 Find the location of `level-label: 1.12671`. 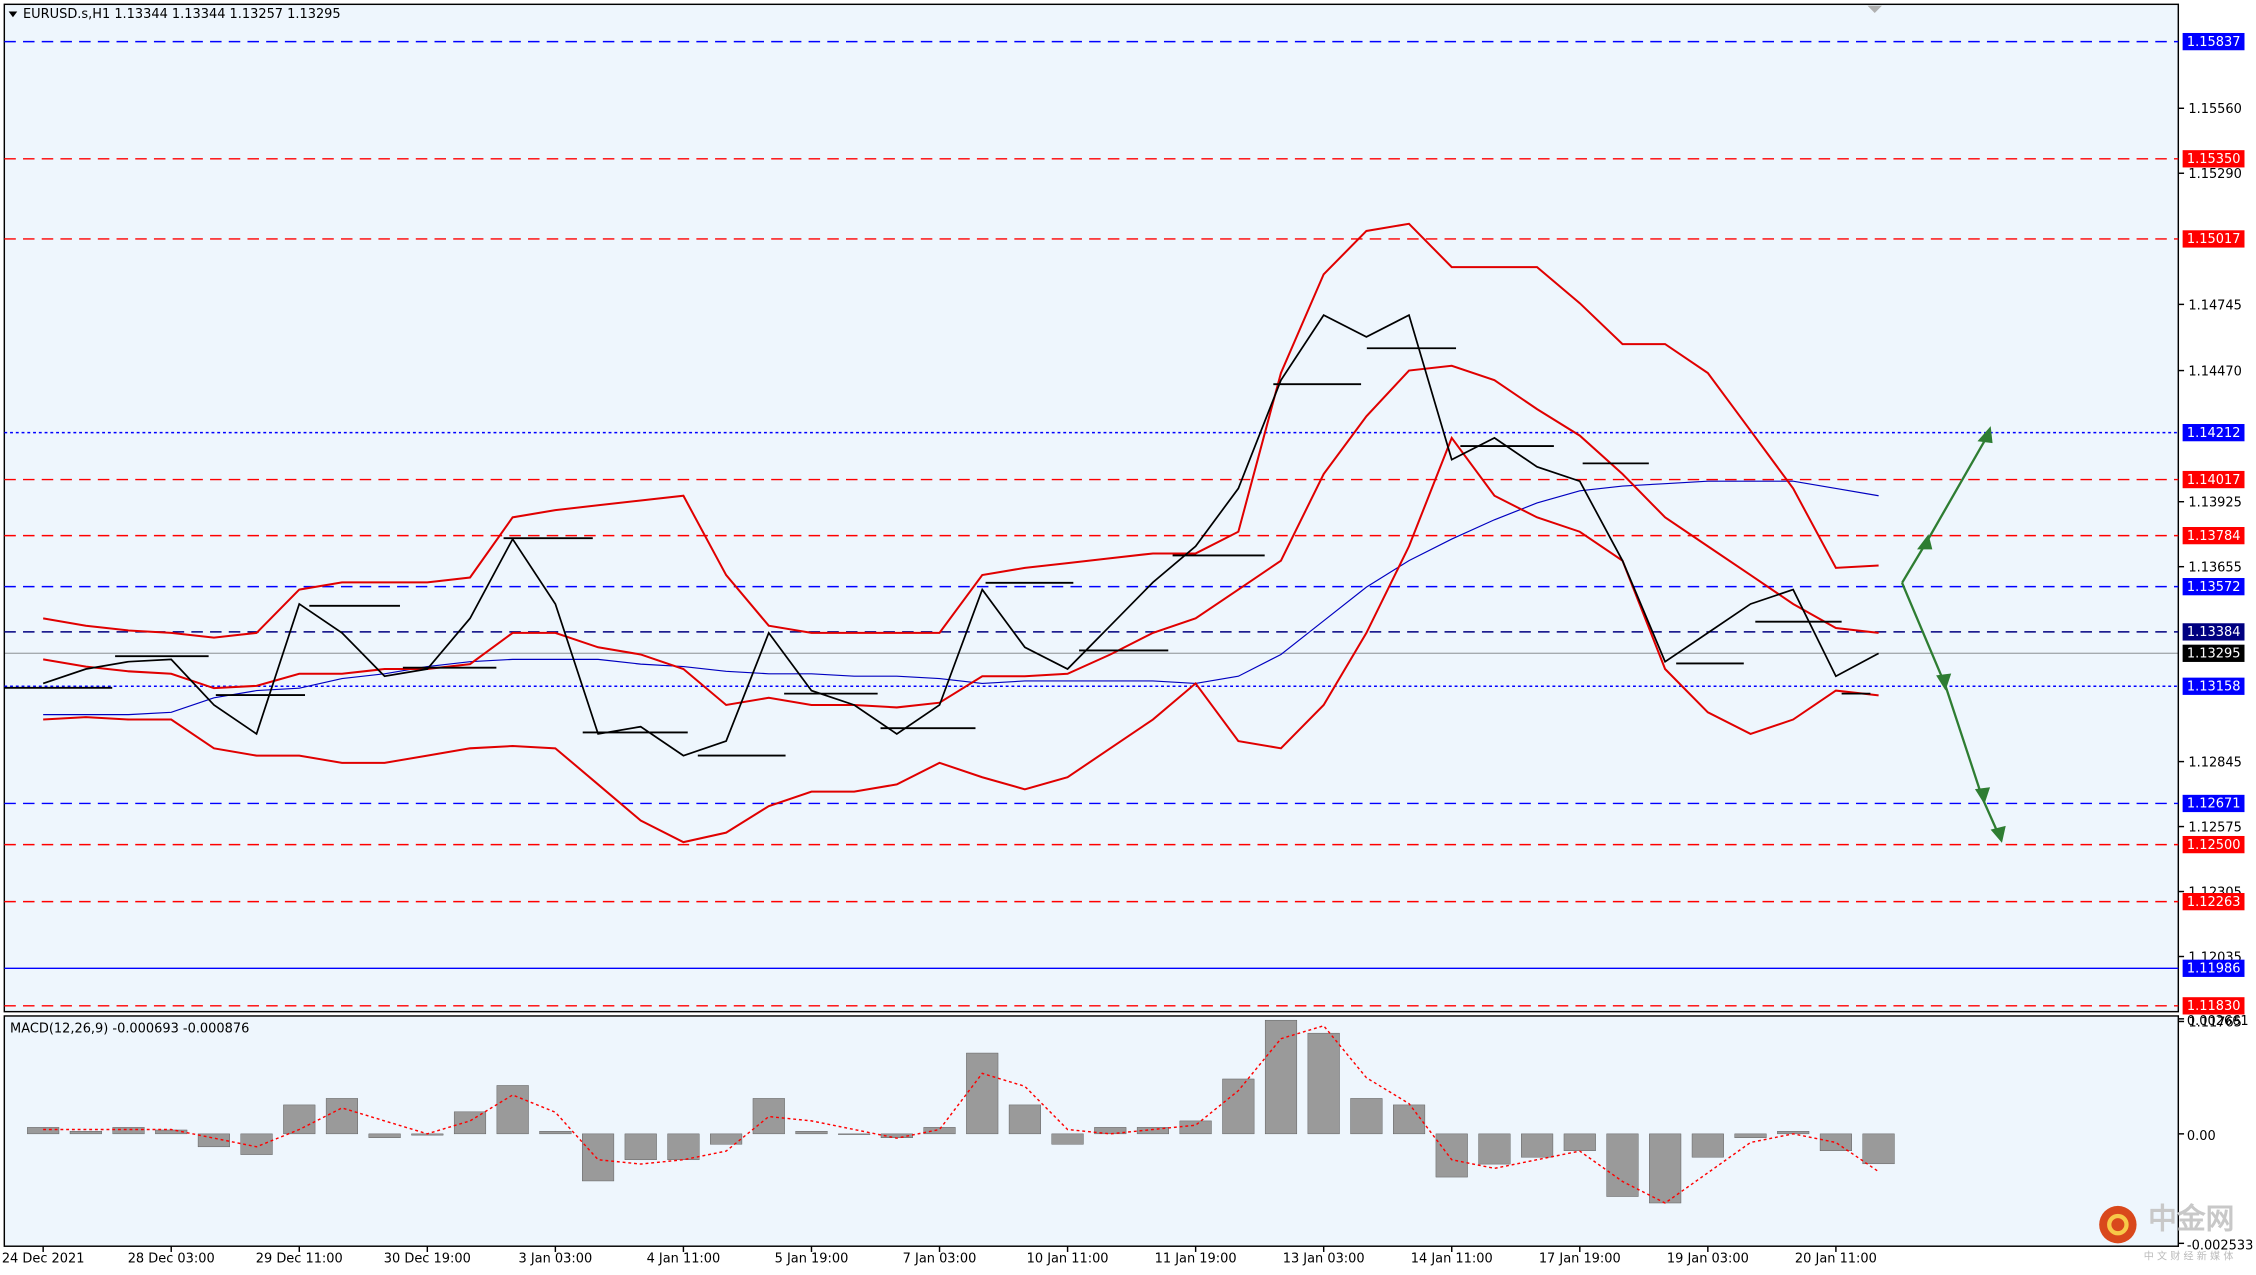

level-label: 1.12671 is located at coordinates (2213, 804).